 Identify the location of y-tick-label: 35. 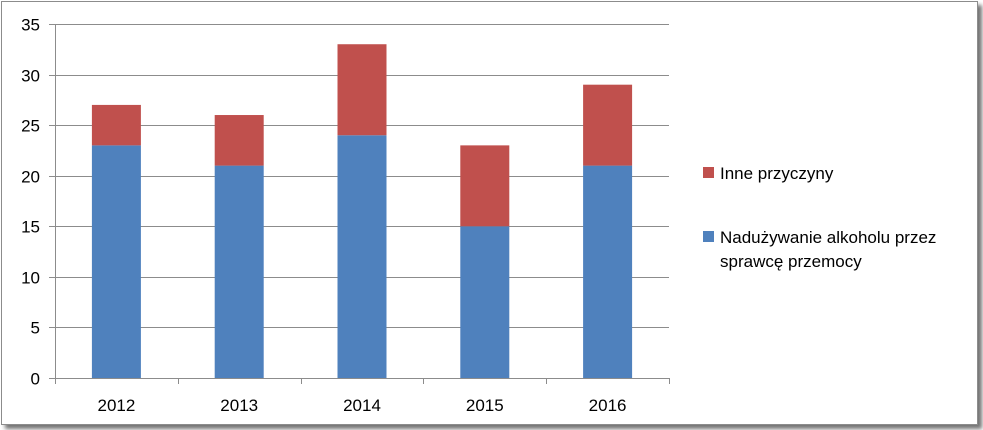
(30, 25).